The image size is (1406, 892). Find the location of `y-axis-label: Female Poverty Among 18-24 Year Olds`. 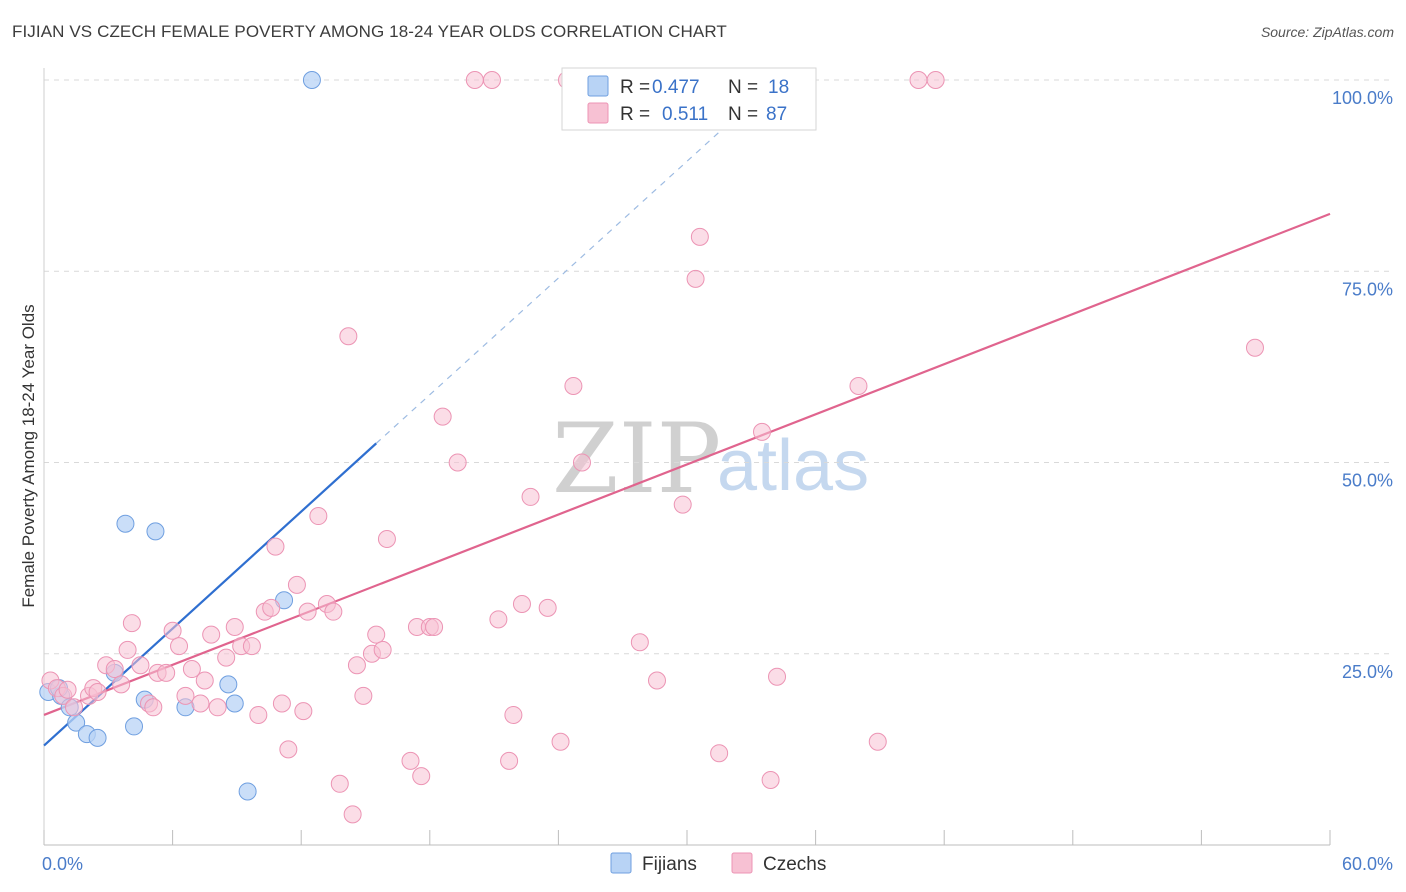

y-axis-label: Female Poverty Among 18-24 Year Olds is located at coordinates (28, 455).